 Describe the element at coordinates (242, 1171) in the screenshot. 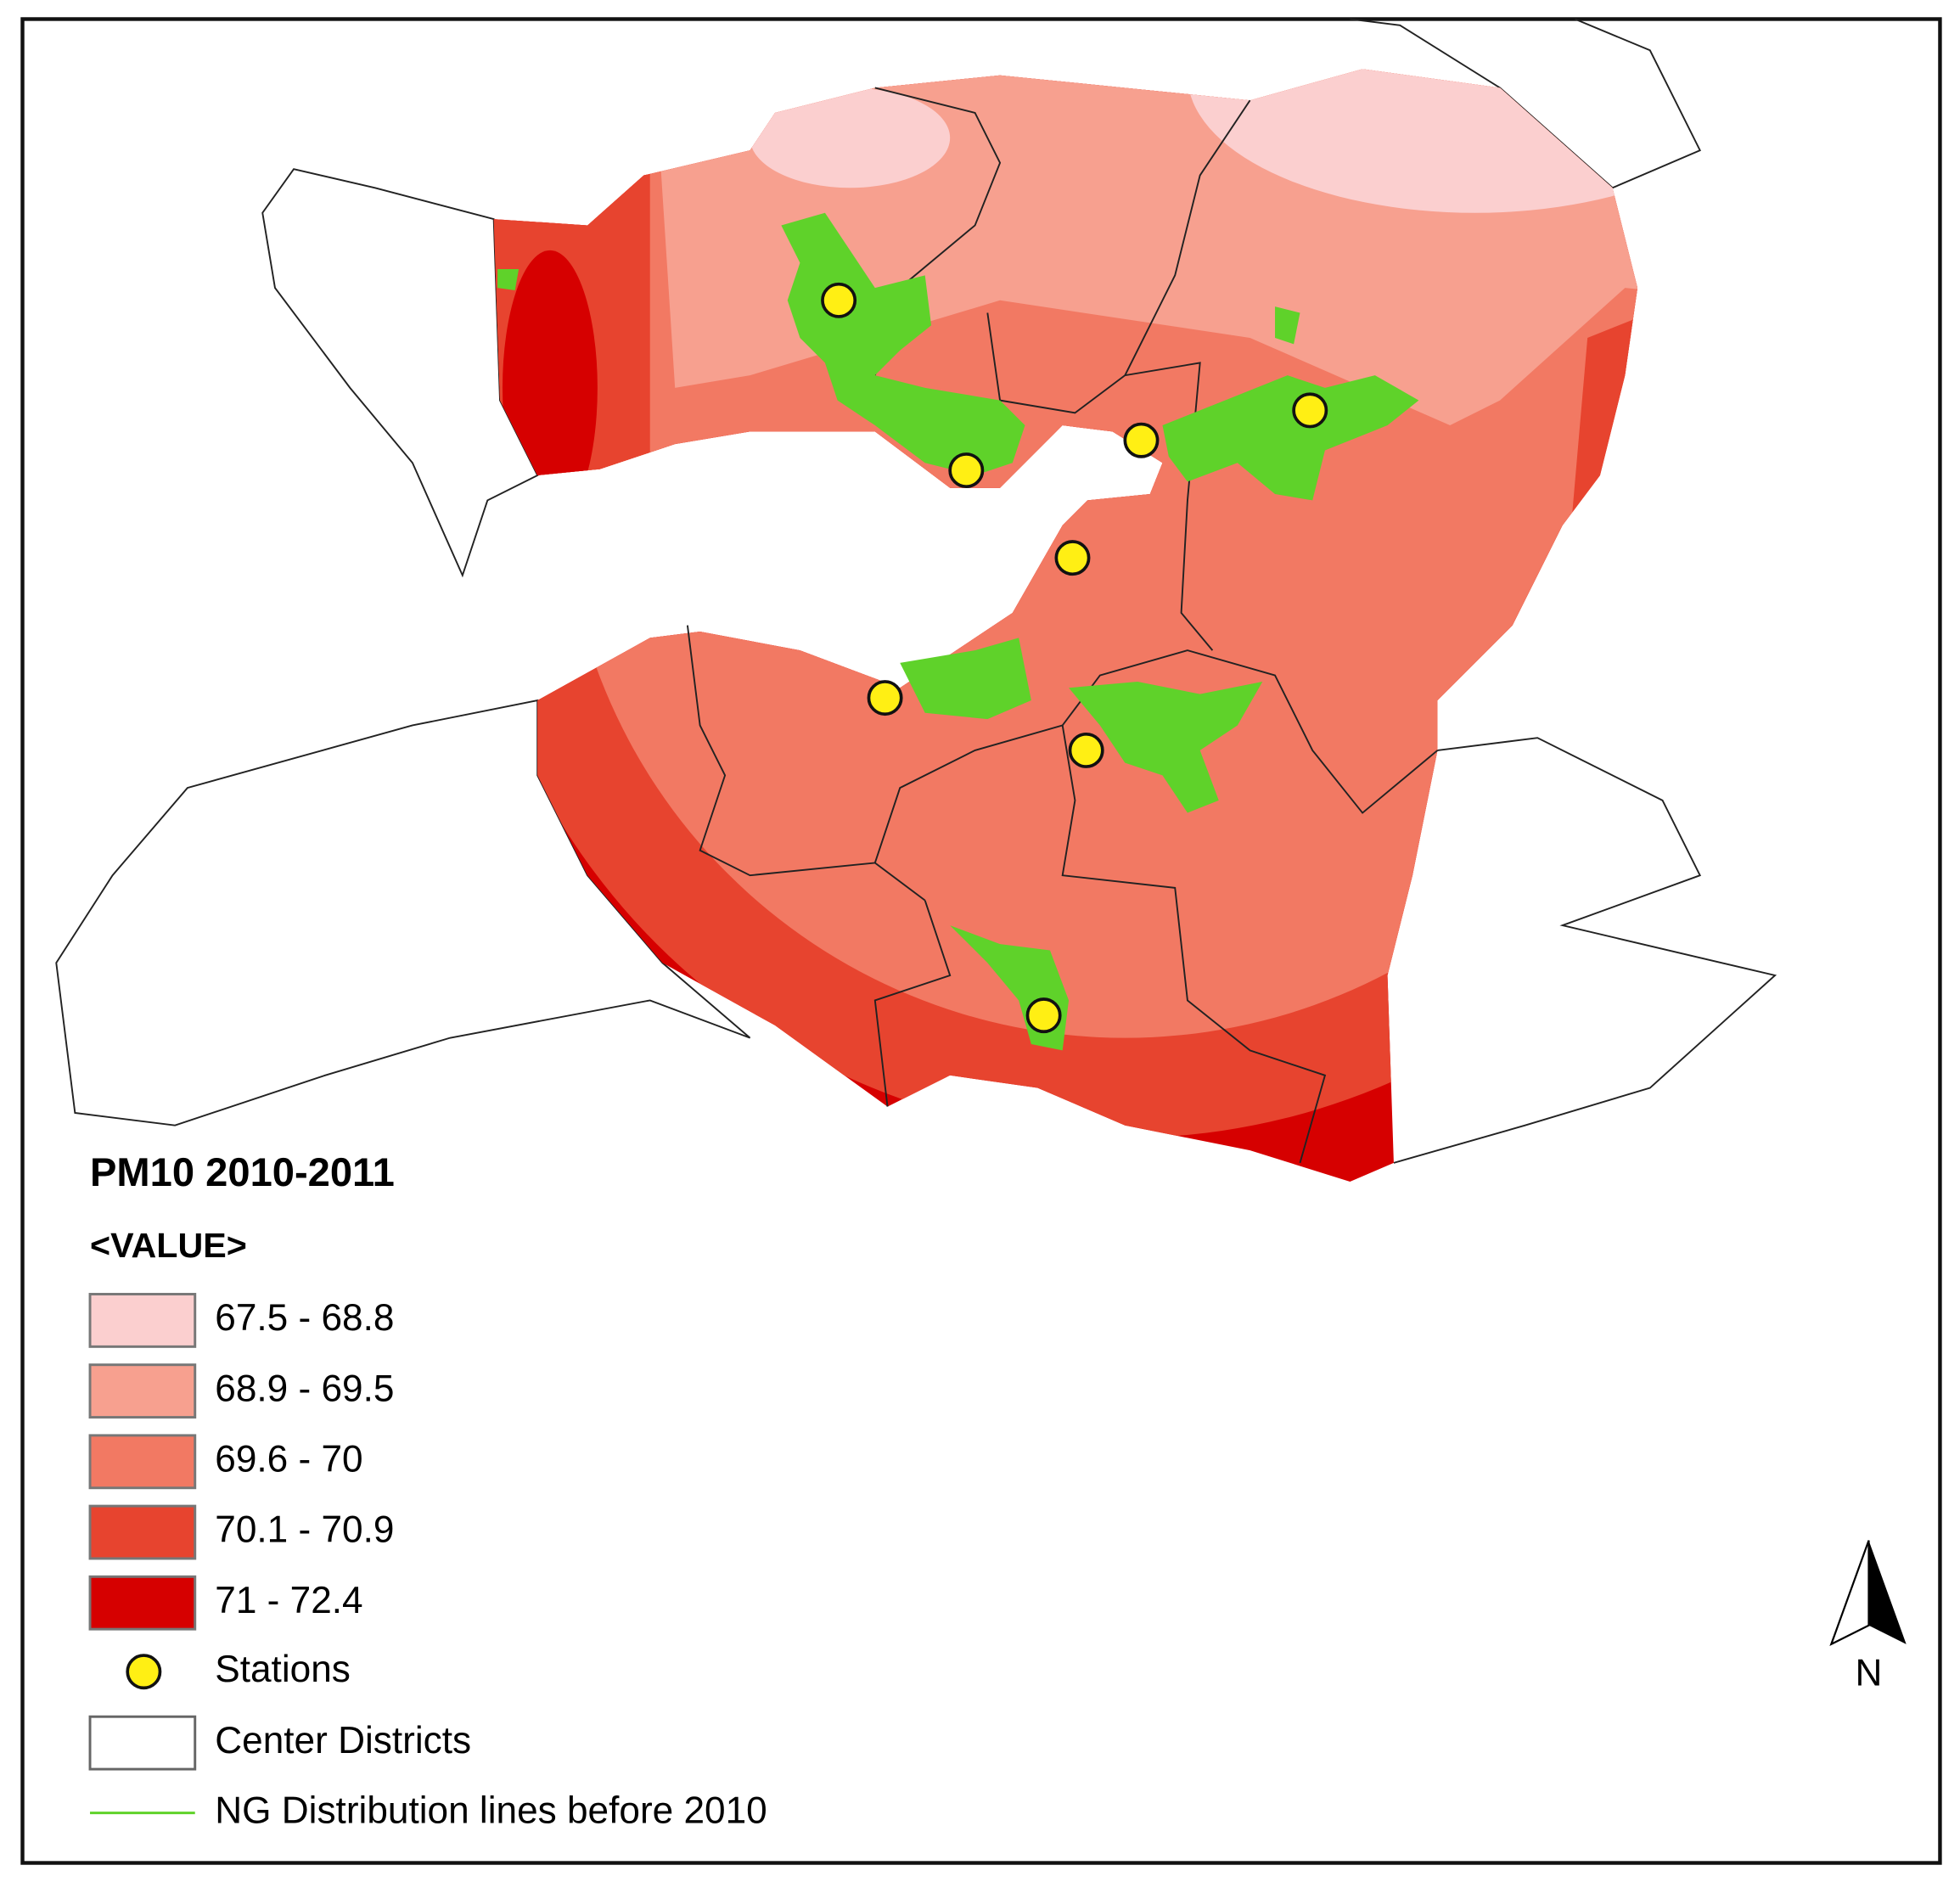

I see `legend-title: PM10 2010-2011` at that location.